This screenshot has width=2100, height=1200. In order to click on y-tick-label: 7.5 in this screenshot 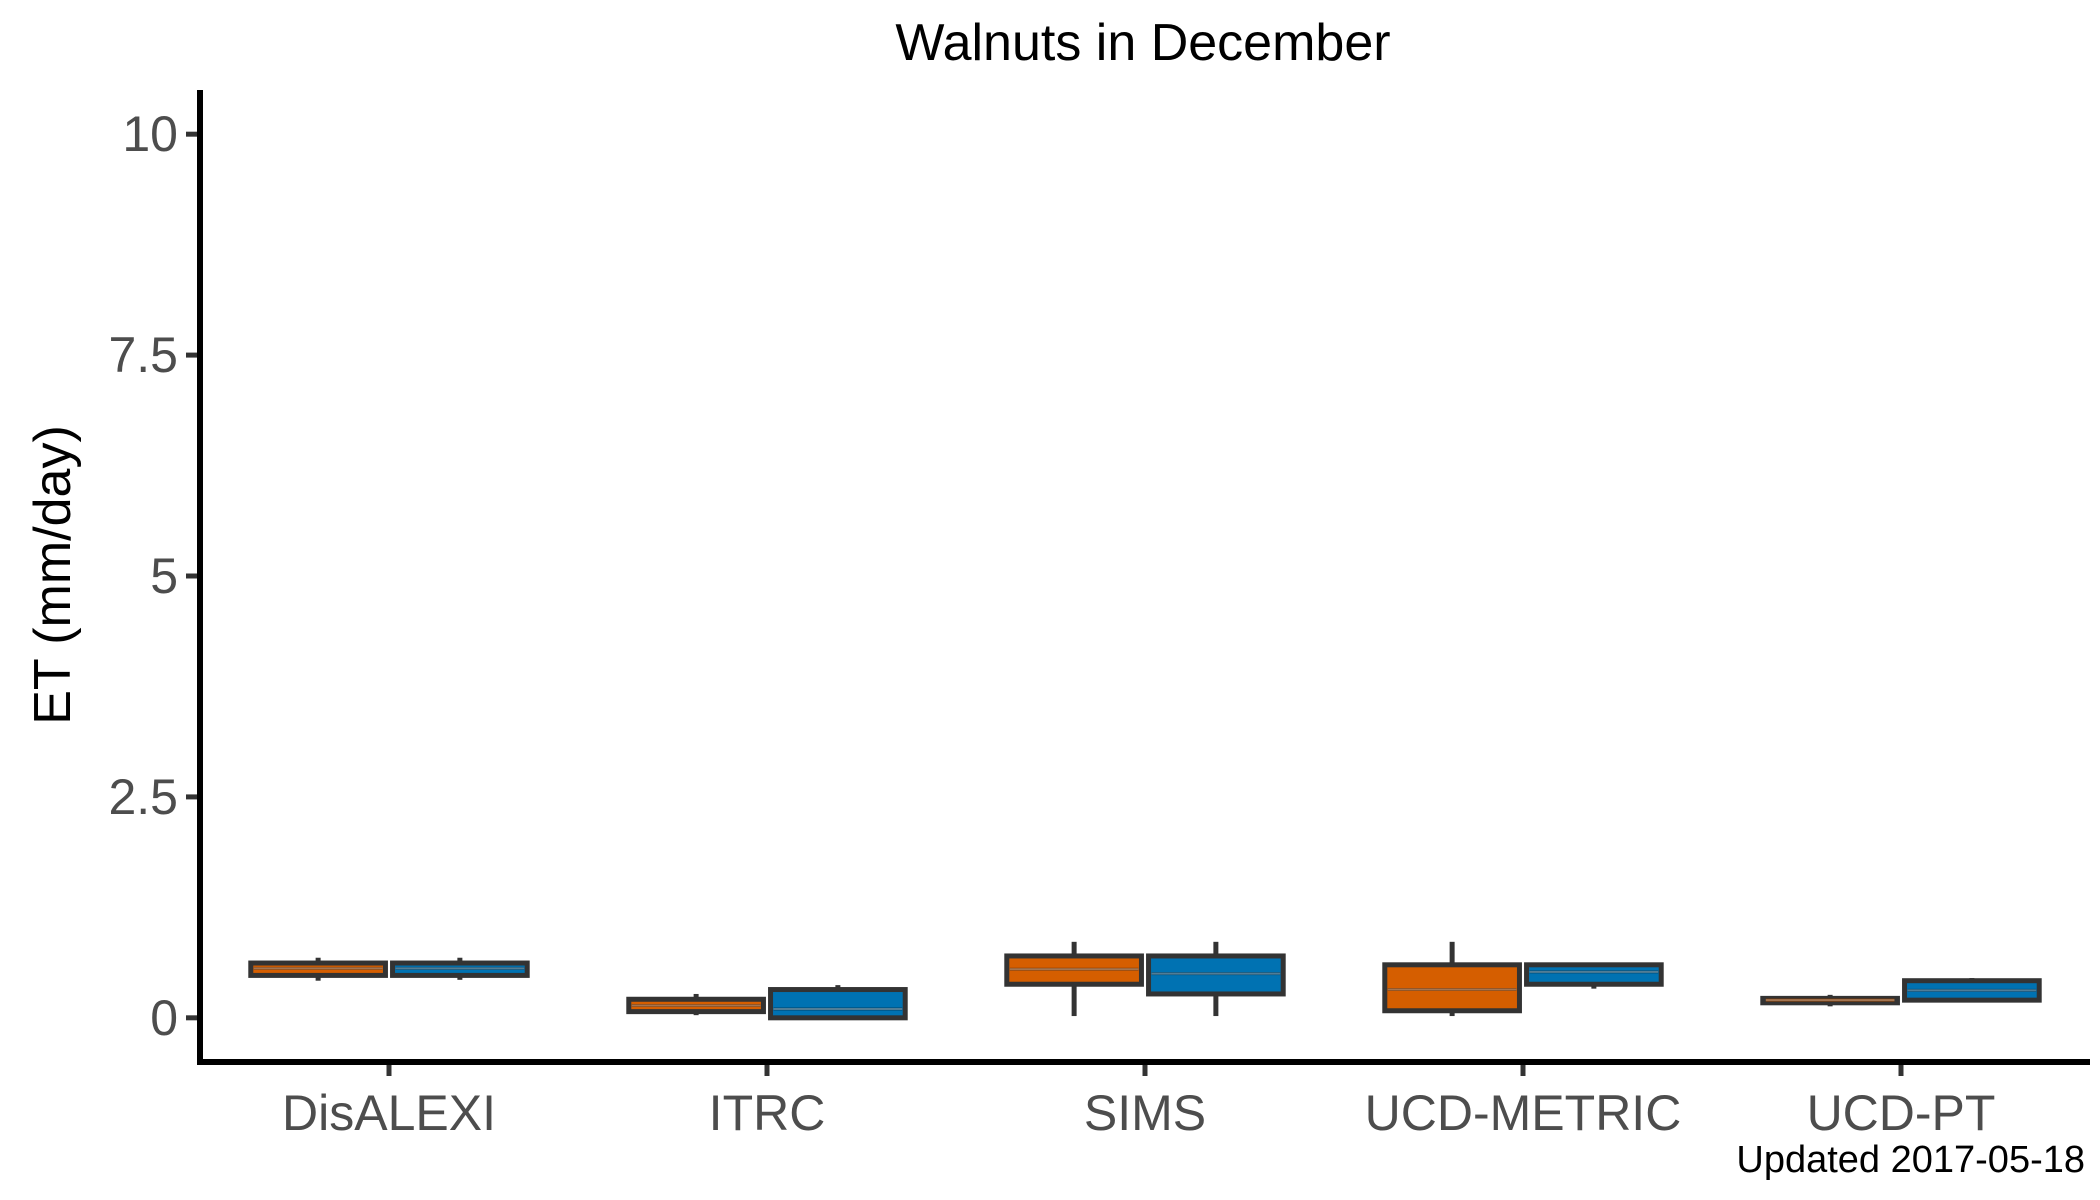, I will do `click(143, 355)`.